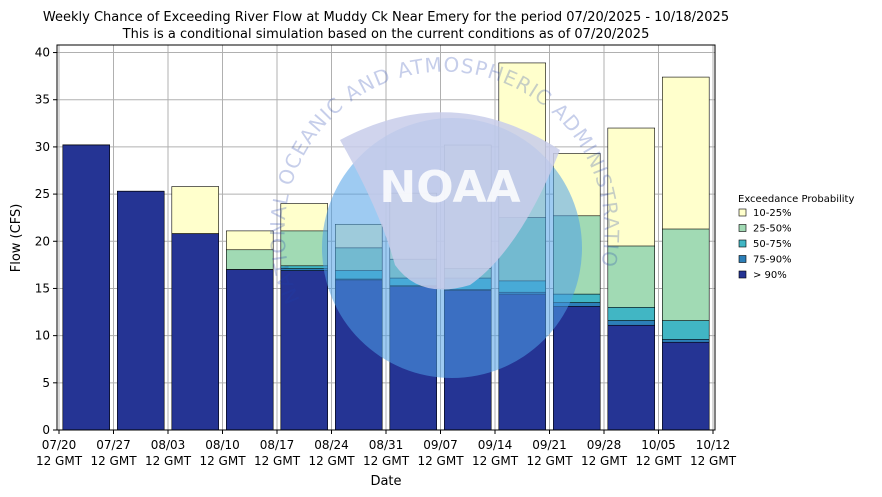 The image size is (882, 497). I want to click on x-tick-date: 10/12, so click(713, 445).